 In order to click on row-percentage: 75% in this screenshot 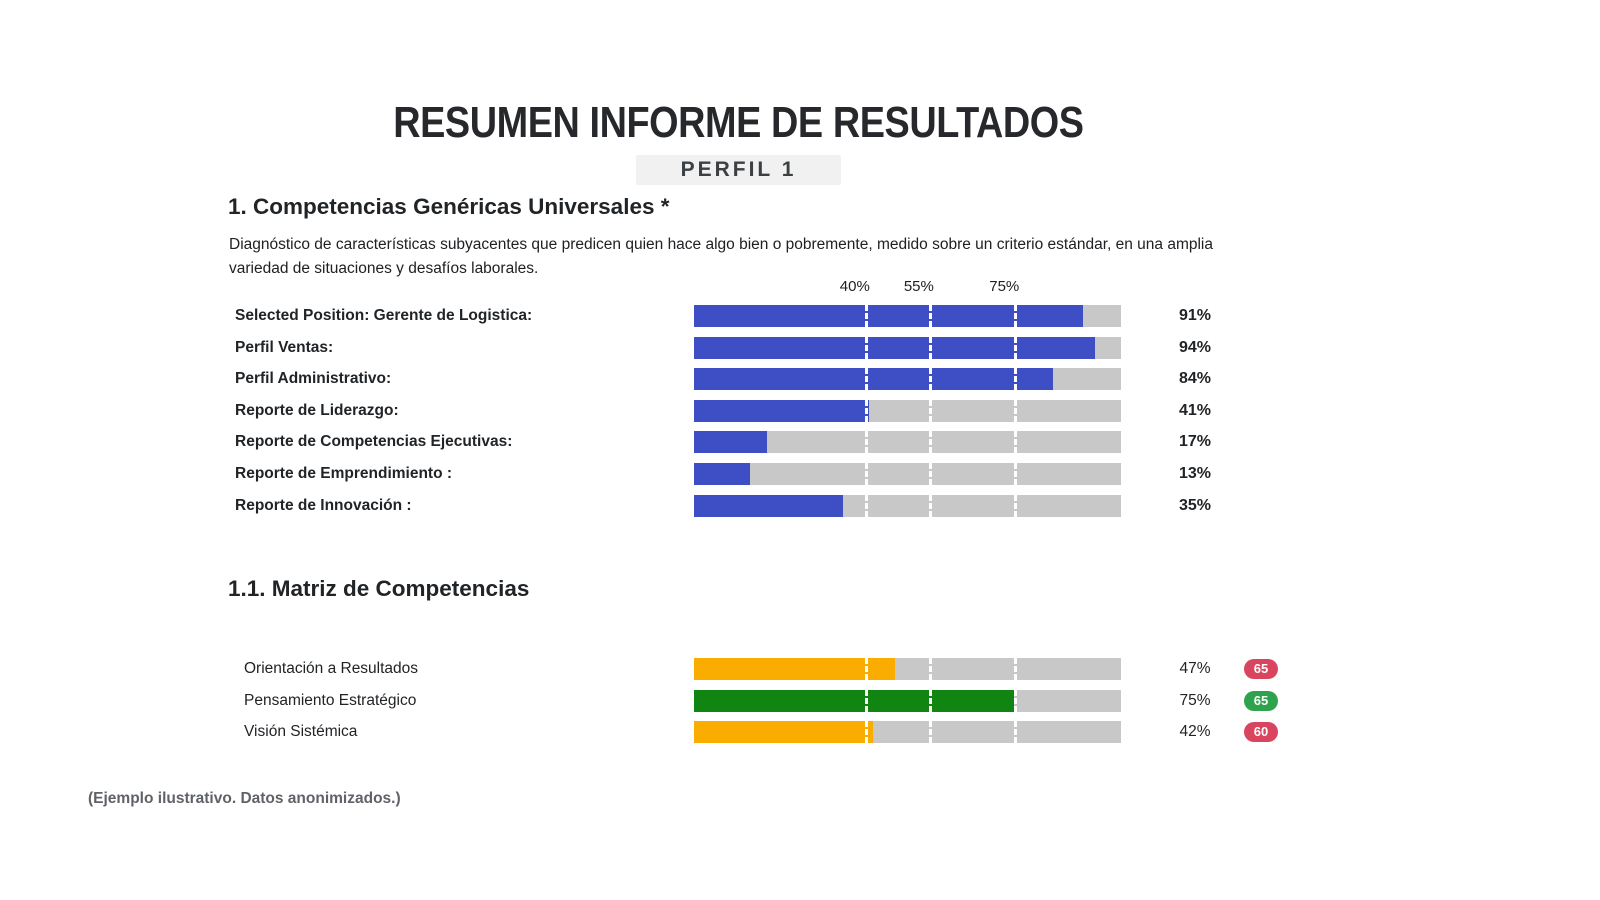, I will do `click(1195, 700)`.